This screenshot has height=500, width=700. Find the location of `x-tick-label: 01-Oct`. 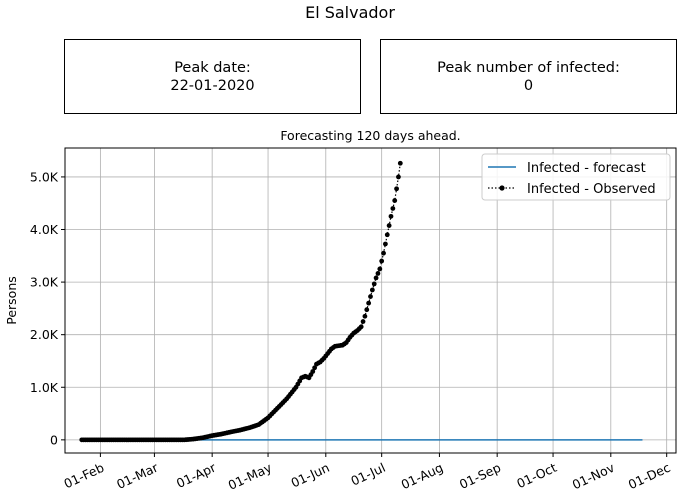

x-tick-label: 01-Oct is located at coordinates (536, 476).